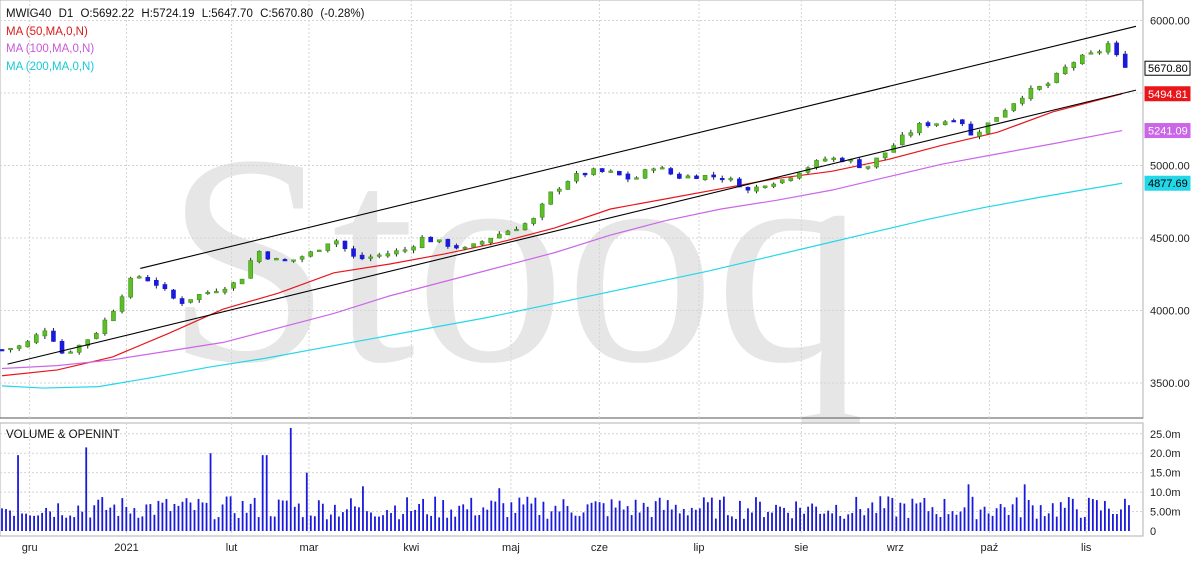  I want to click on date-tick-label: maj, so click(511, 548).